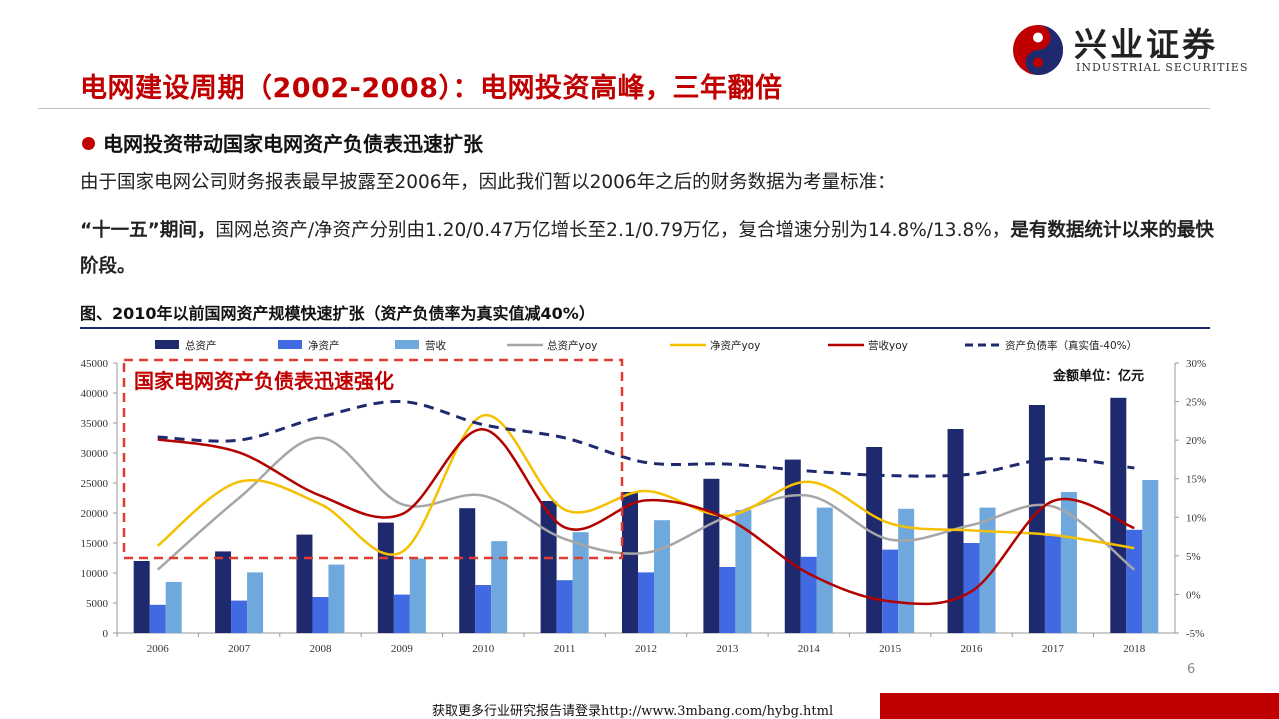 This screenshot has height=719, width=1279. What do you see at coordinates (264, 381) in the screenshot?
I see `annotation-text: 国家电网资产负债表迅速强化` at bounding box center [264, 381].